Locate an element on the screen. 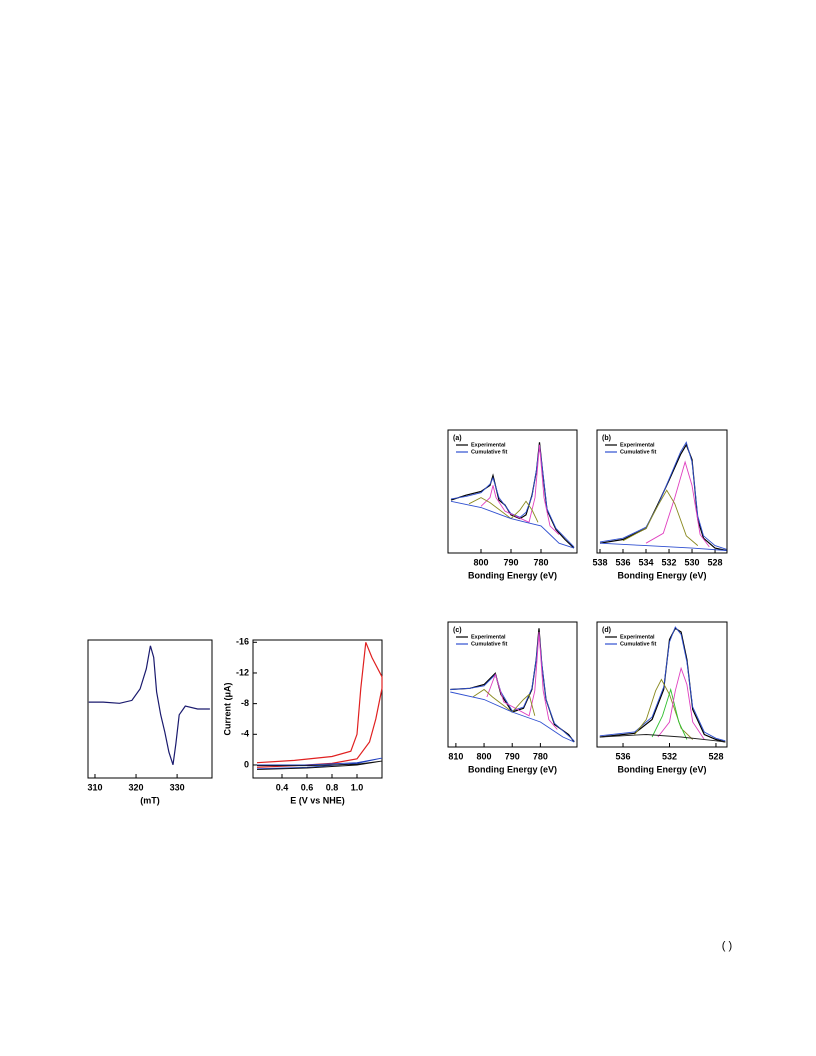 This screenshot has height=1056, width=816. x-tick-label: 0.8 is located at coordinates (332, 787).